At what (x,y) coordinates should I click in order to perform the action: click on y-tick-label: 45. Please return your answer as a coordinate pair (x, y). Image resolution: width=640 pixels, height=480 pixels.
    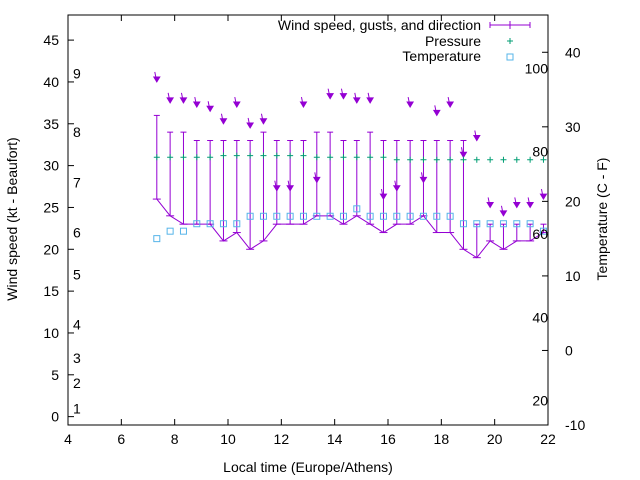
    Looking at the image, I should click on (51, 40).